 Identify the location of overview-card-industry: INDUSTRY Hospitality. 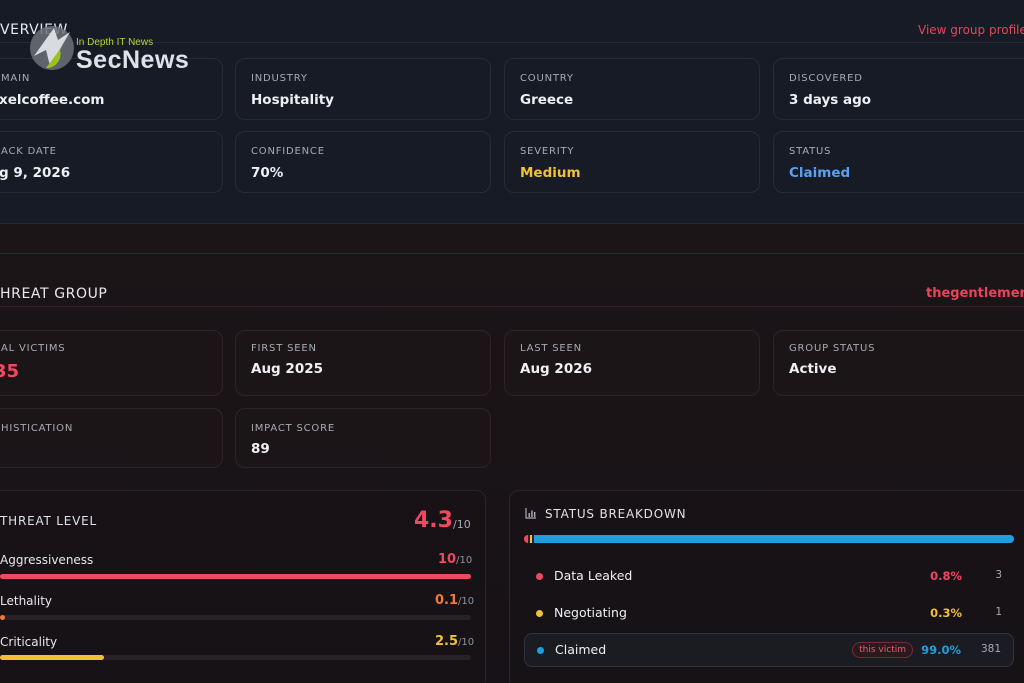
(363, 89).